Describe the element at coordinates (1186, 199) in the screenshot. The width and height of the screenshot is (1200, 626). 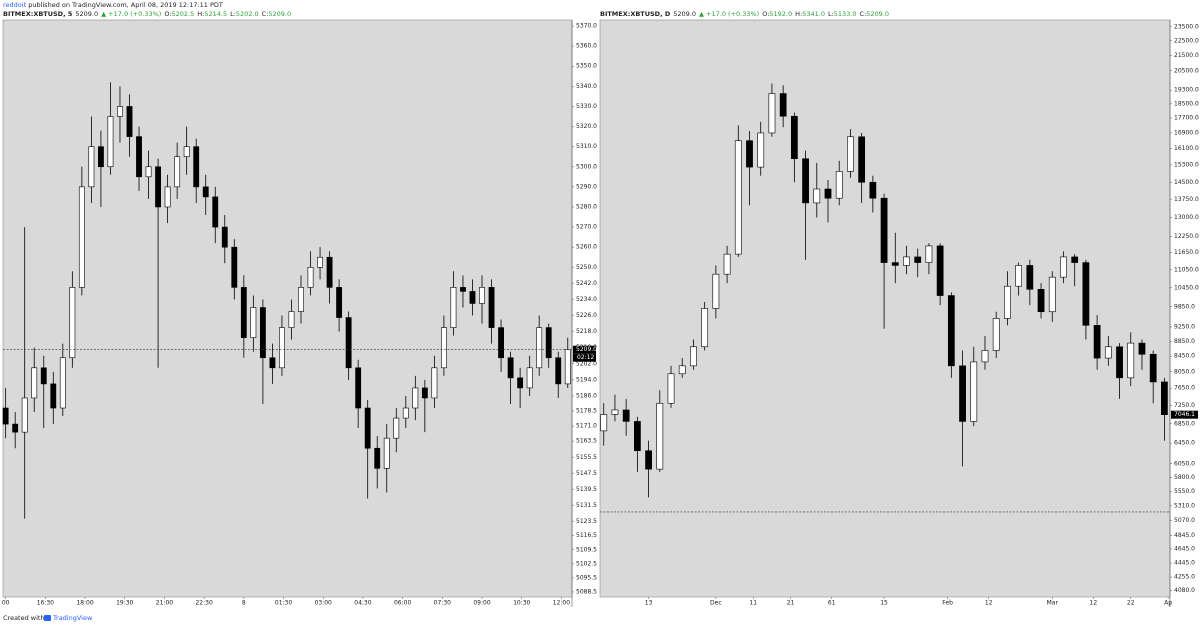
I see `y-tick-label: 13750.0` at that location.